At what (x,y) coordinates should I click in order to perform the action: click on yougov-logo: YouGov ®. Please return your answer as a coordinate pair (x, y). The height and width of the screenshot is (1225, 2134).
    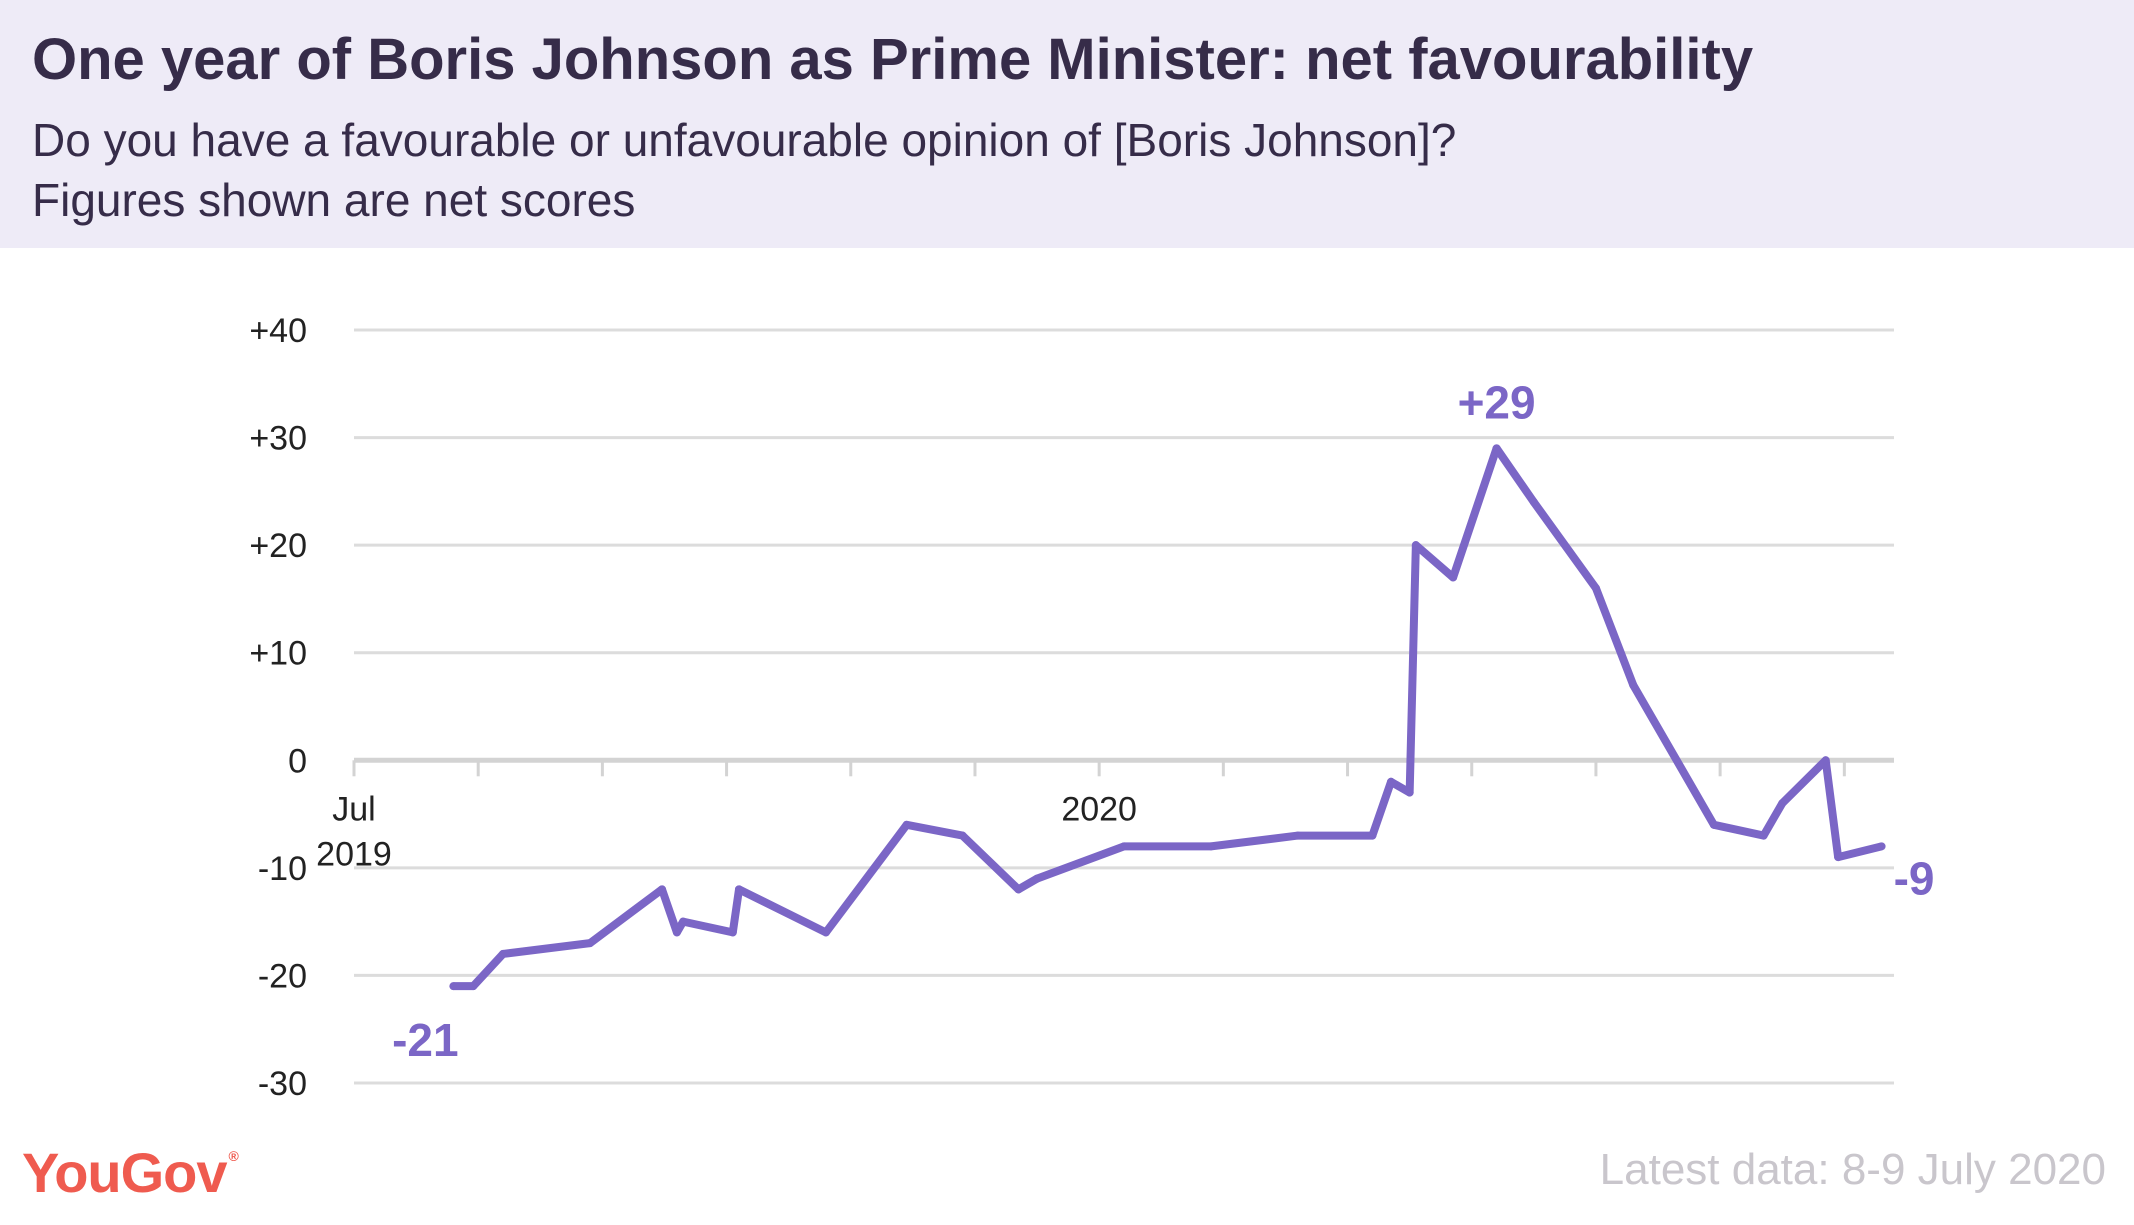
    Looking at the image, I should click on (130, 1172).